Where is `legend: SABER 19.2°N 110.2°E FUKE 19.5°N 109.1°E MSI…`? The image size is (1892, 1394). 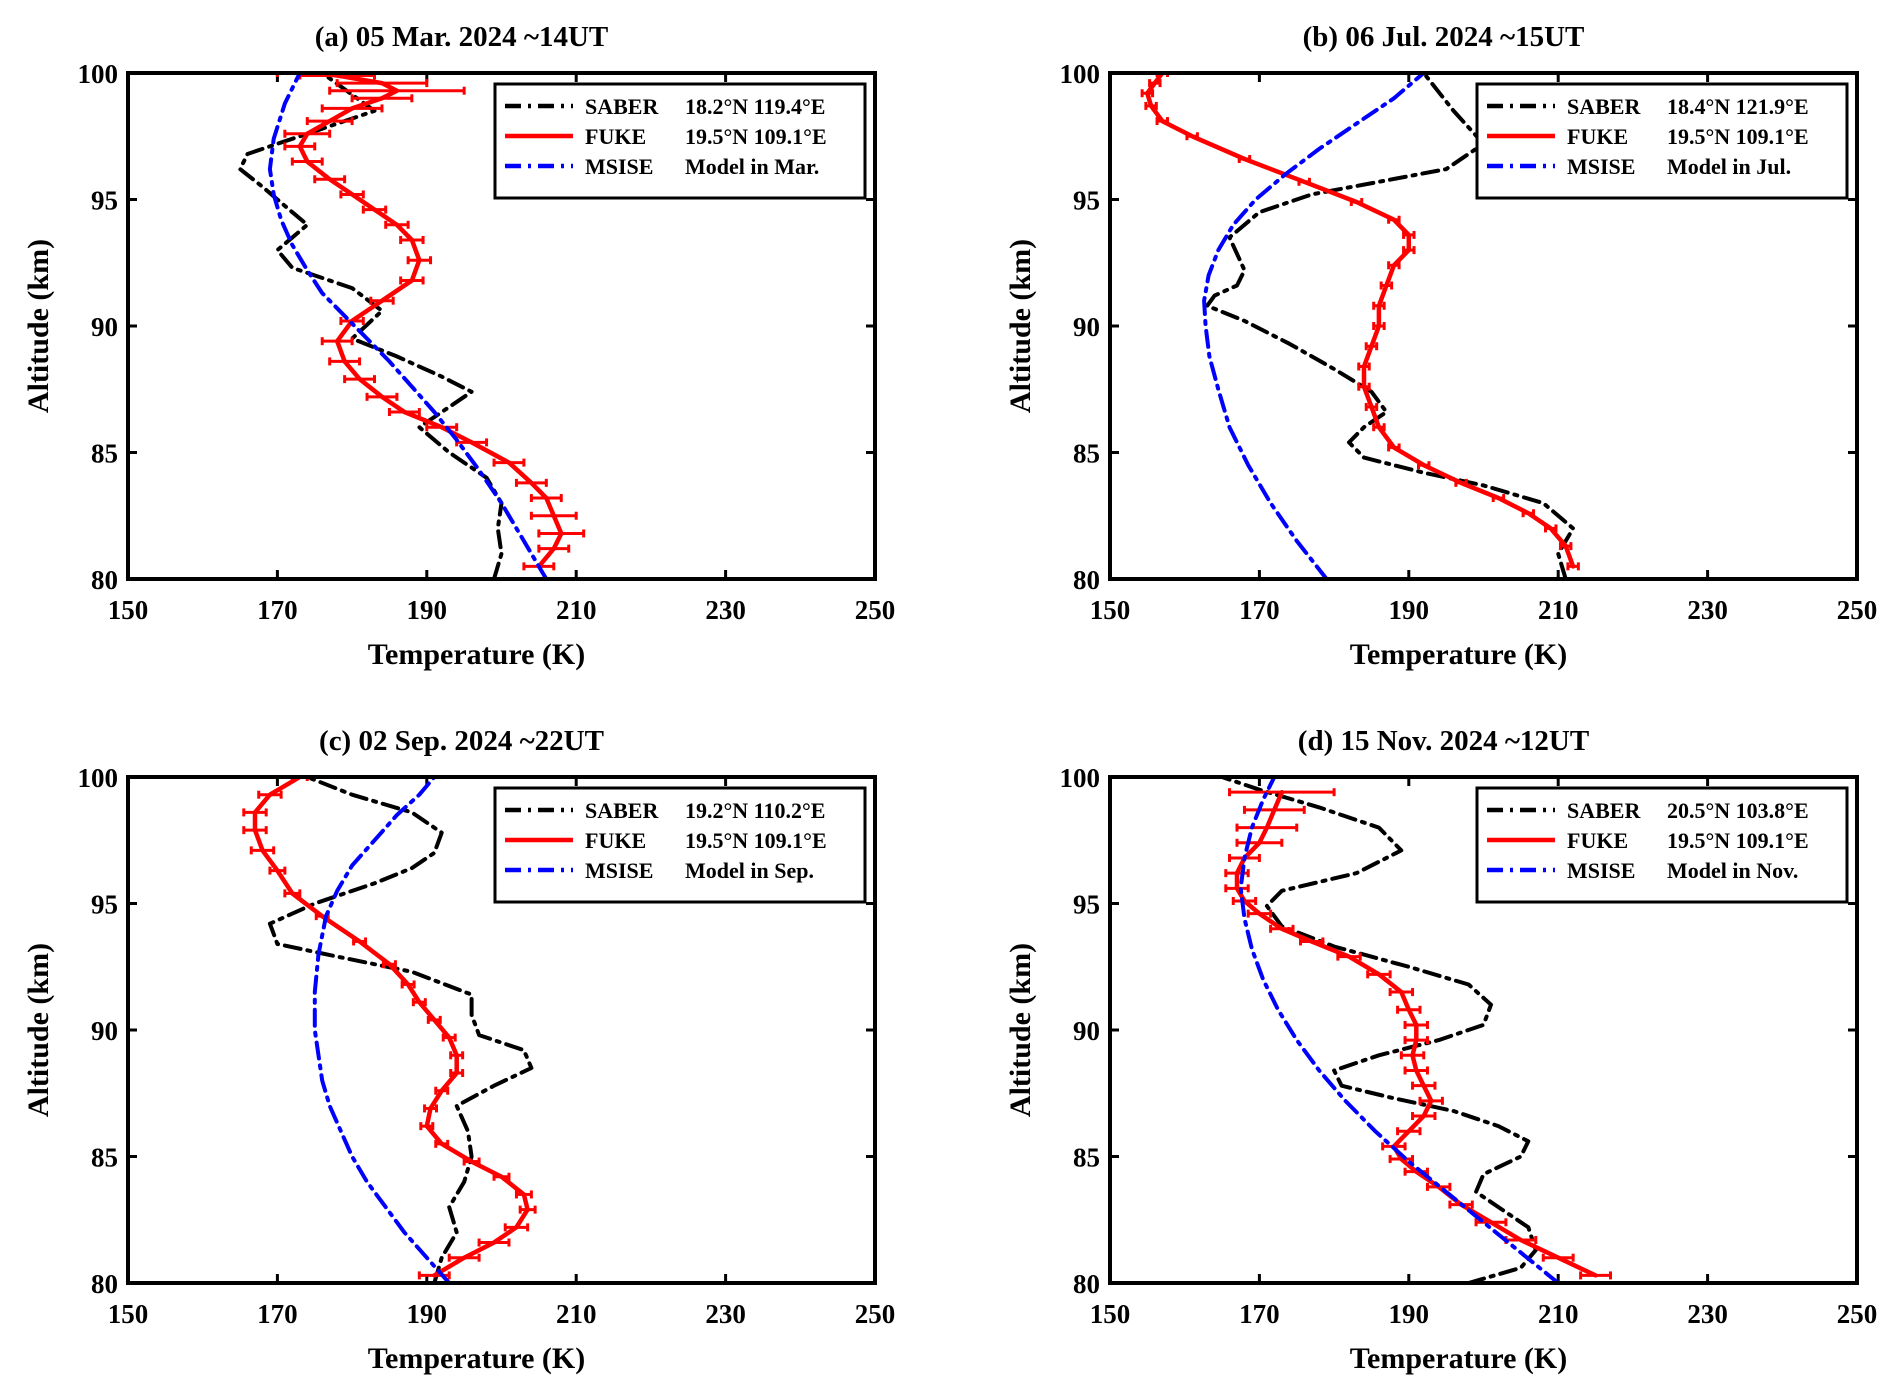 legend: SABER 19.2°N 110.2°E FUKE 19.5°N 109.1°E MSI… is located at coordinates (680, 845).